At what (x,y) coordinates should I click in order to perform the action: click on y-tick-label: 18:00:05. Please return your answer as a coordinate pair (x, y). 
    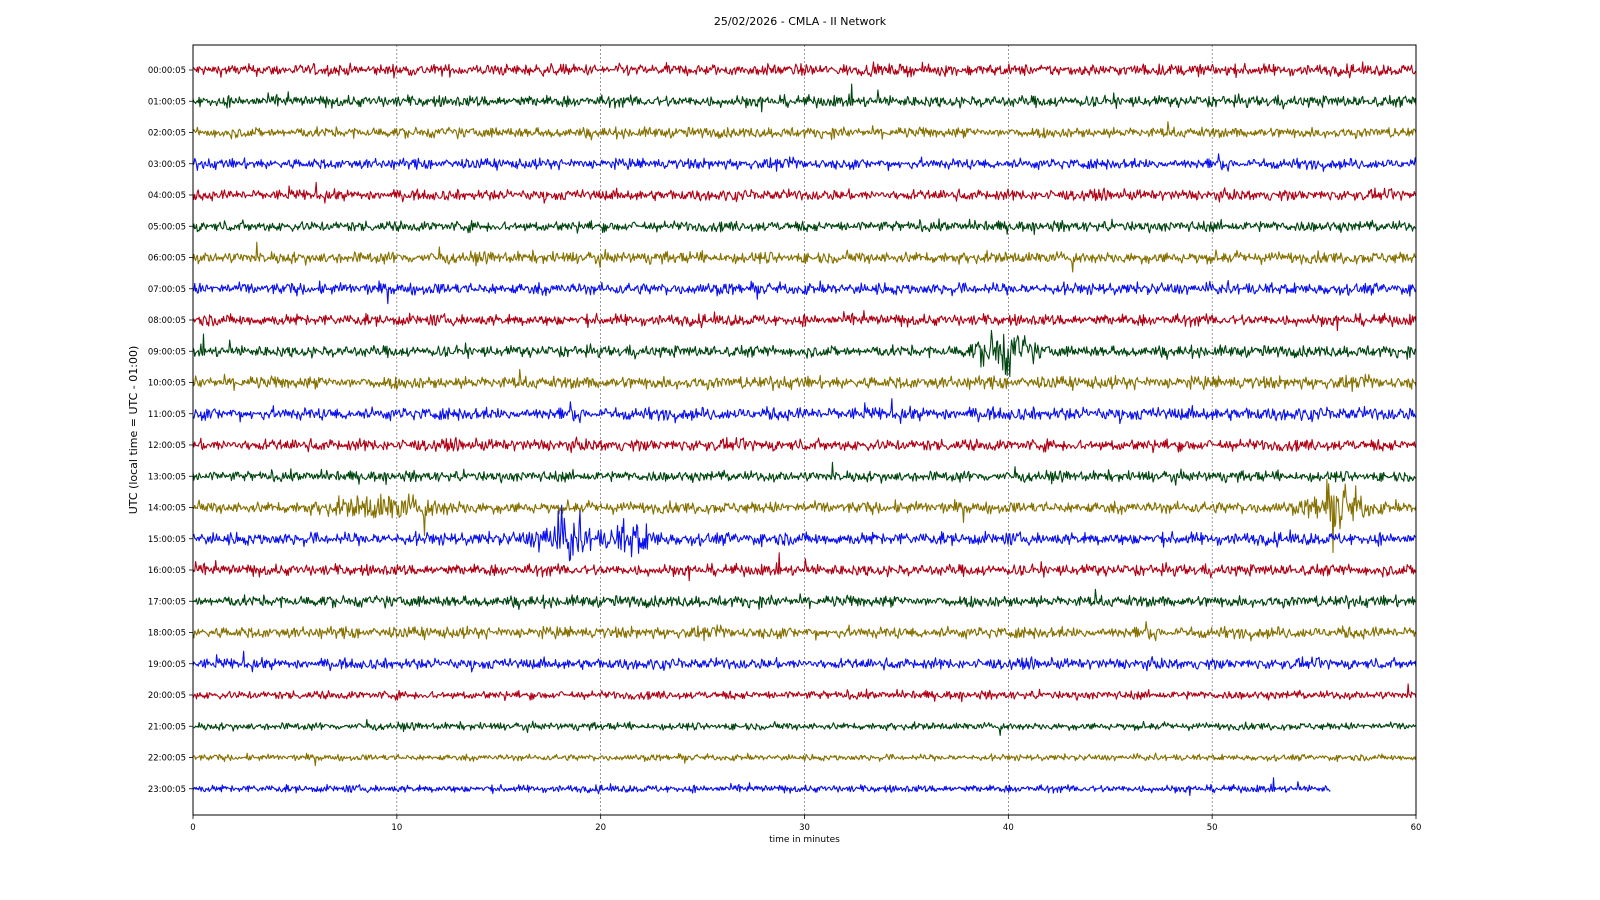
    Looking at the image, I should click on (167, 634).